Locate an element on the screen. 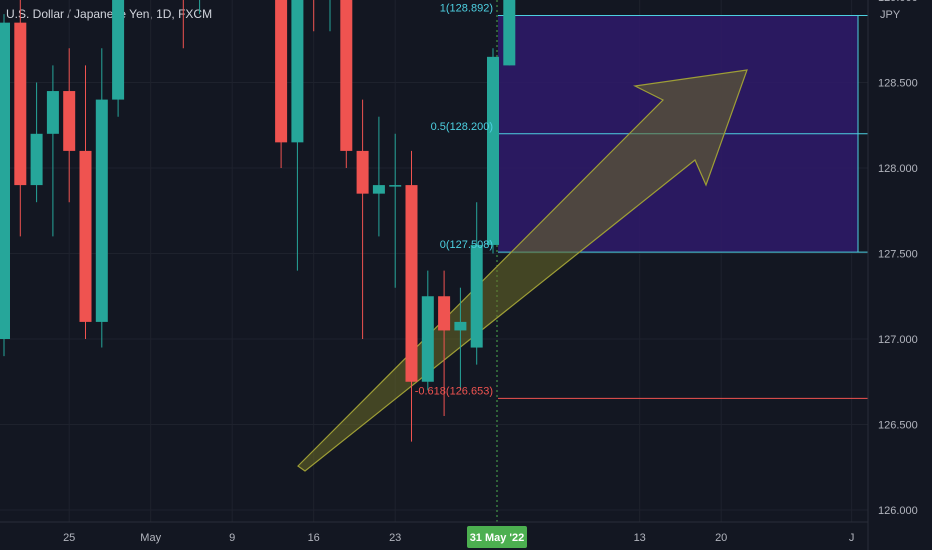 This screenshot has height=550, width=932. x-tick-label: 20 is located at coordinates (721, 538).